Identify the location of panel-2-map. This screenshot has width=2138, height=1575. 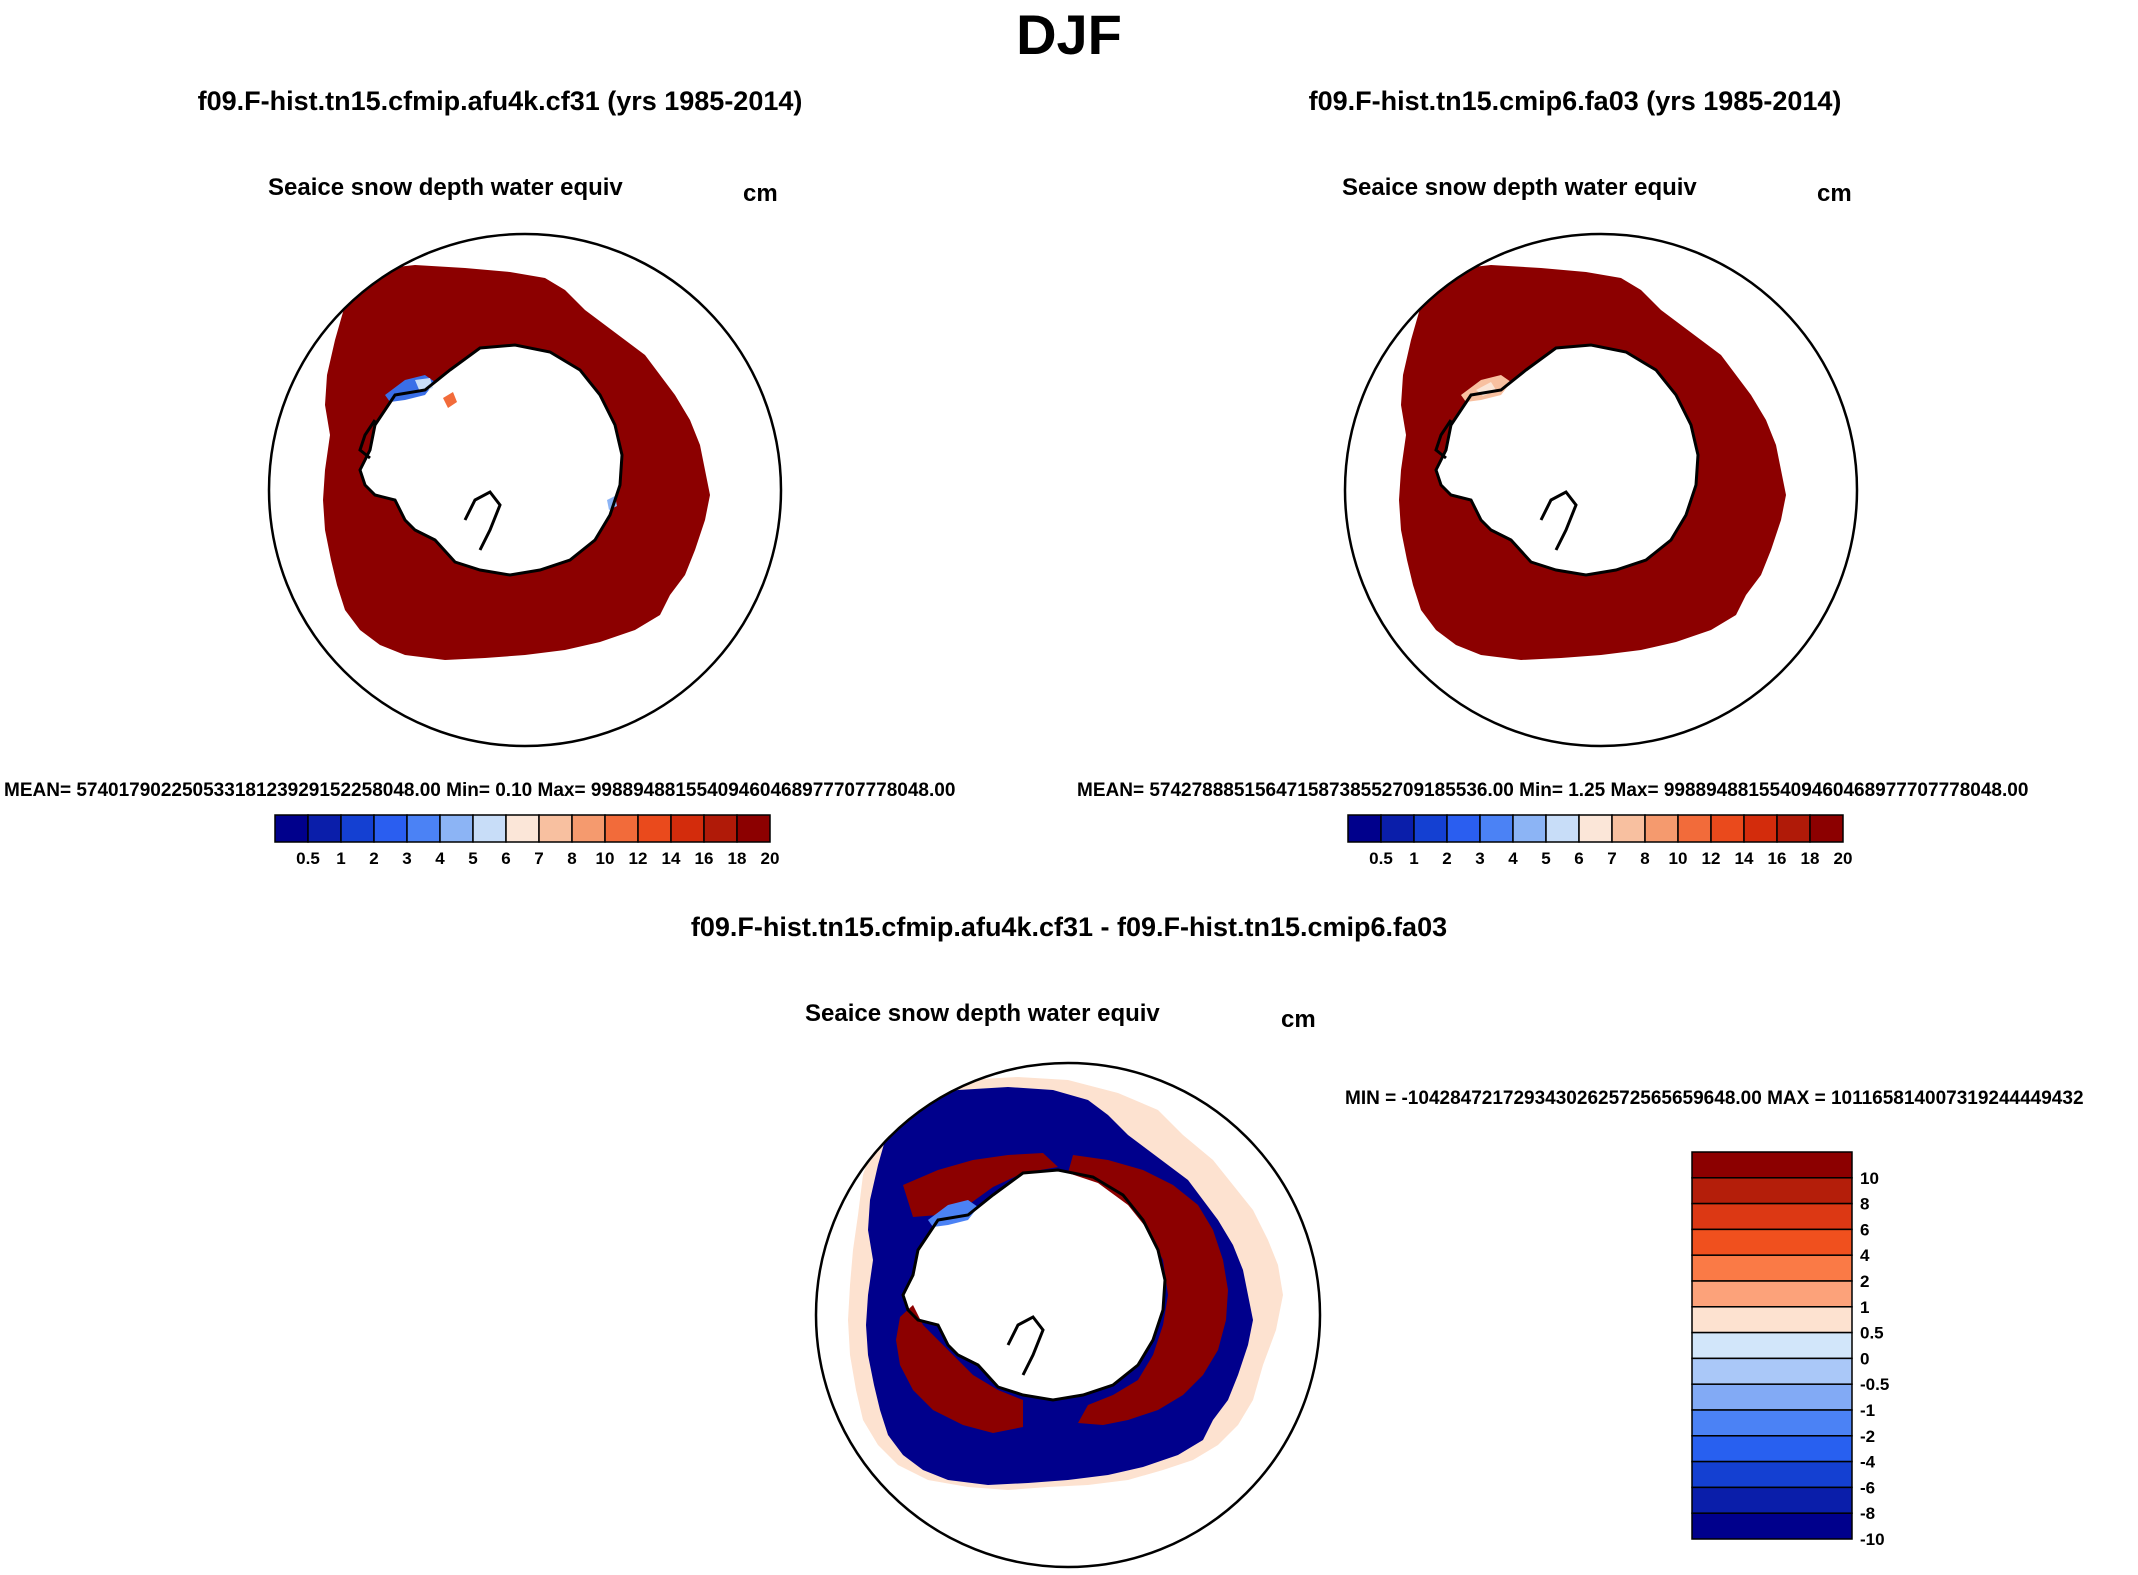
(1601, 490).